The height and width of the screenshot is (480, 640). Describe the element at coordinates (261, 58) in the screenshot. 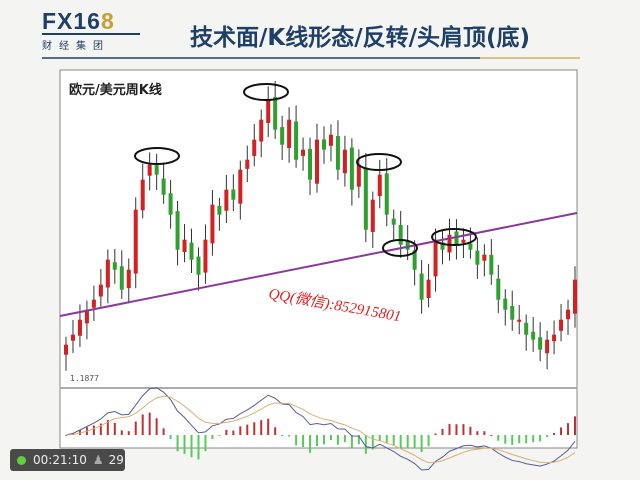

I see `title-divider` at that location.